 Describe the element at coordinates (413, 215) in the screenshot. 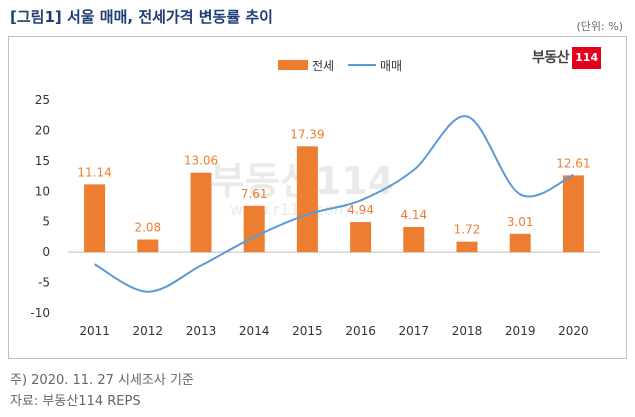

I see `bar-value-label: 4.14` at that location.